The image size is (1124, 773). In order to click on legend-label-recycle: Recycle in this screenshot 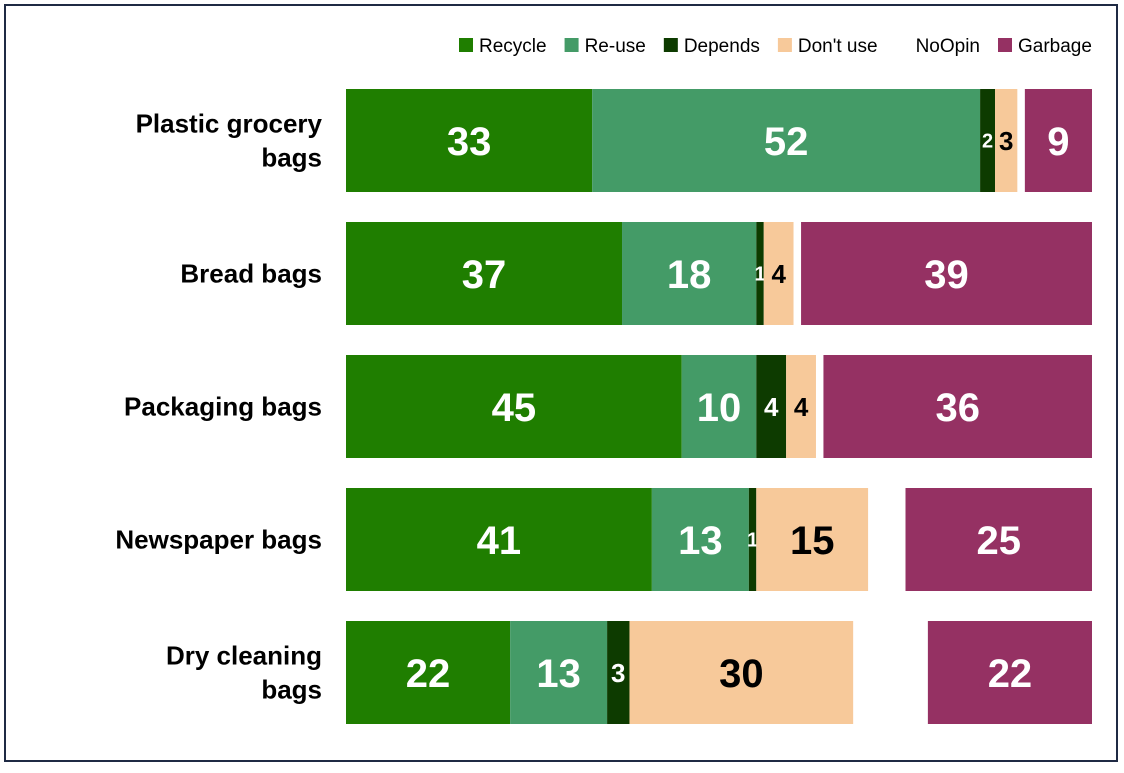, I will do `click(513, 46)`.